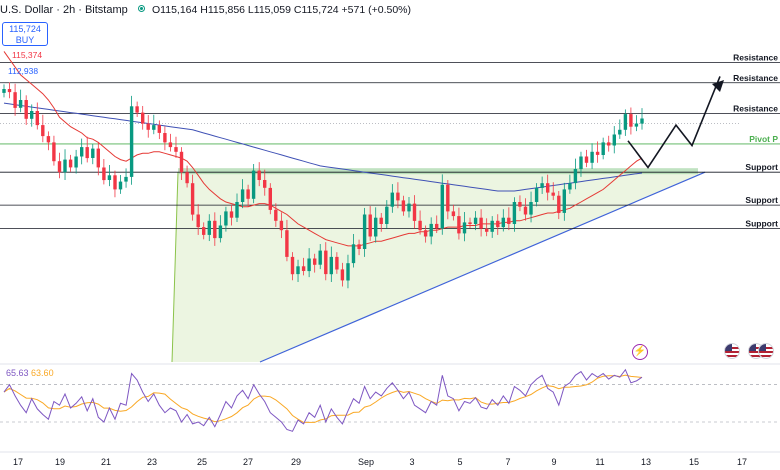 The image size is (780, 470). I want to click on time-tick-label: 11, so click(599, 462).